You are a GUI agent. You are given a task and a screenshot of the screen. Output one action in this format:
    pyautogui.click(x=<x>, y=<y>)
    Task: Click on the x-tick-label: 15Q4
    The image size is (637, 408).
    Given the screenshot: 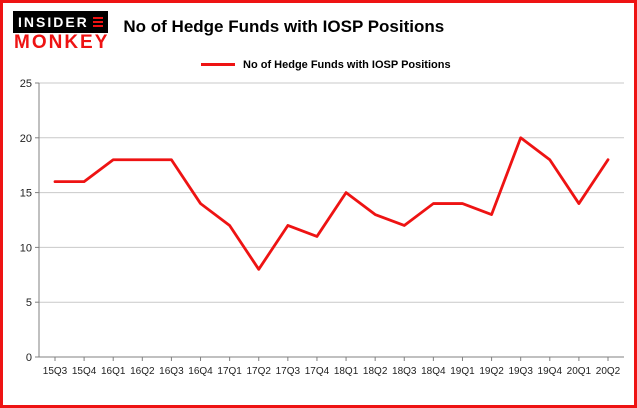 What is the action you would take?
    pyautogui.click(x=84, y=371)
    